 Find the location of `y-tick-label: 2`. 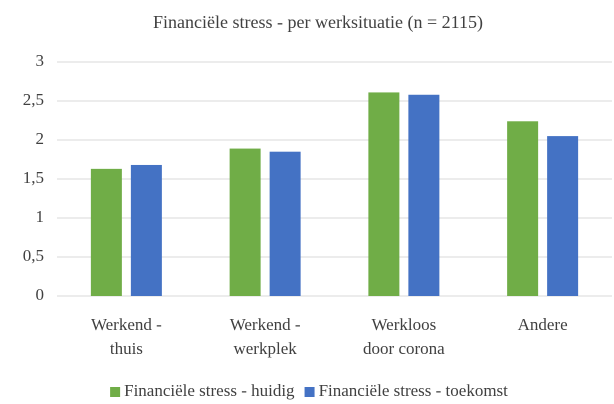

y-tick-label: 2 is located at coordinates (40, 138).